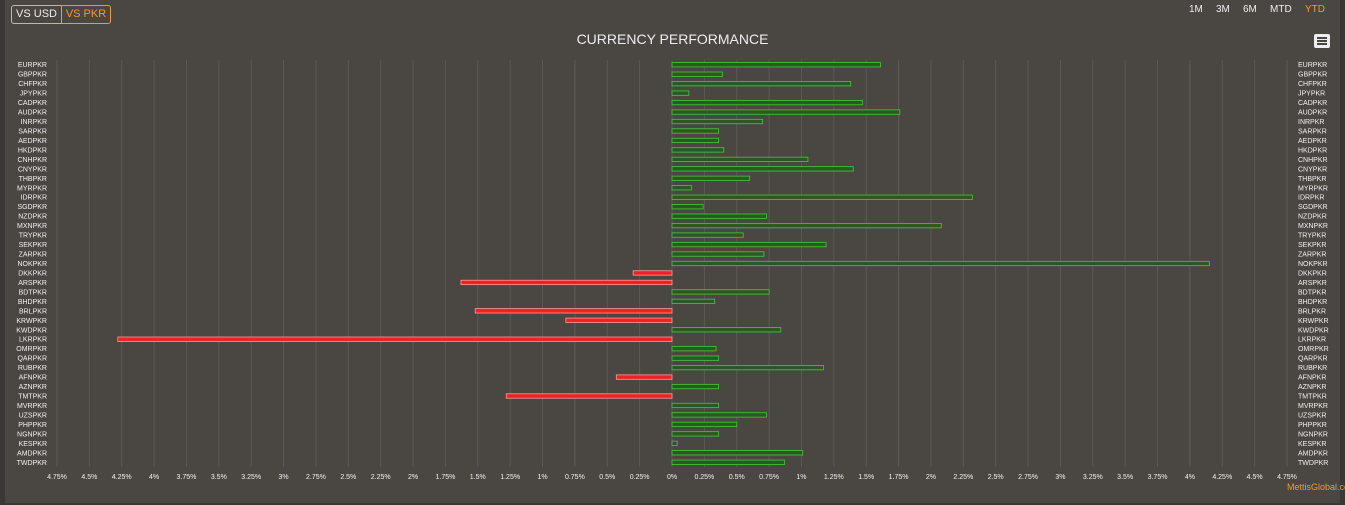 The height and width of the screenshot is (505, 1345). What do you see at coordinates (1312, 245) in the screenshot?
I see `category-label-right: SEKPKR` at bounding box center [1312, 245].